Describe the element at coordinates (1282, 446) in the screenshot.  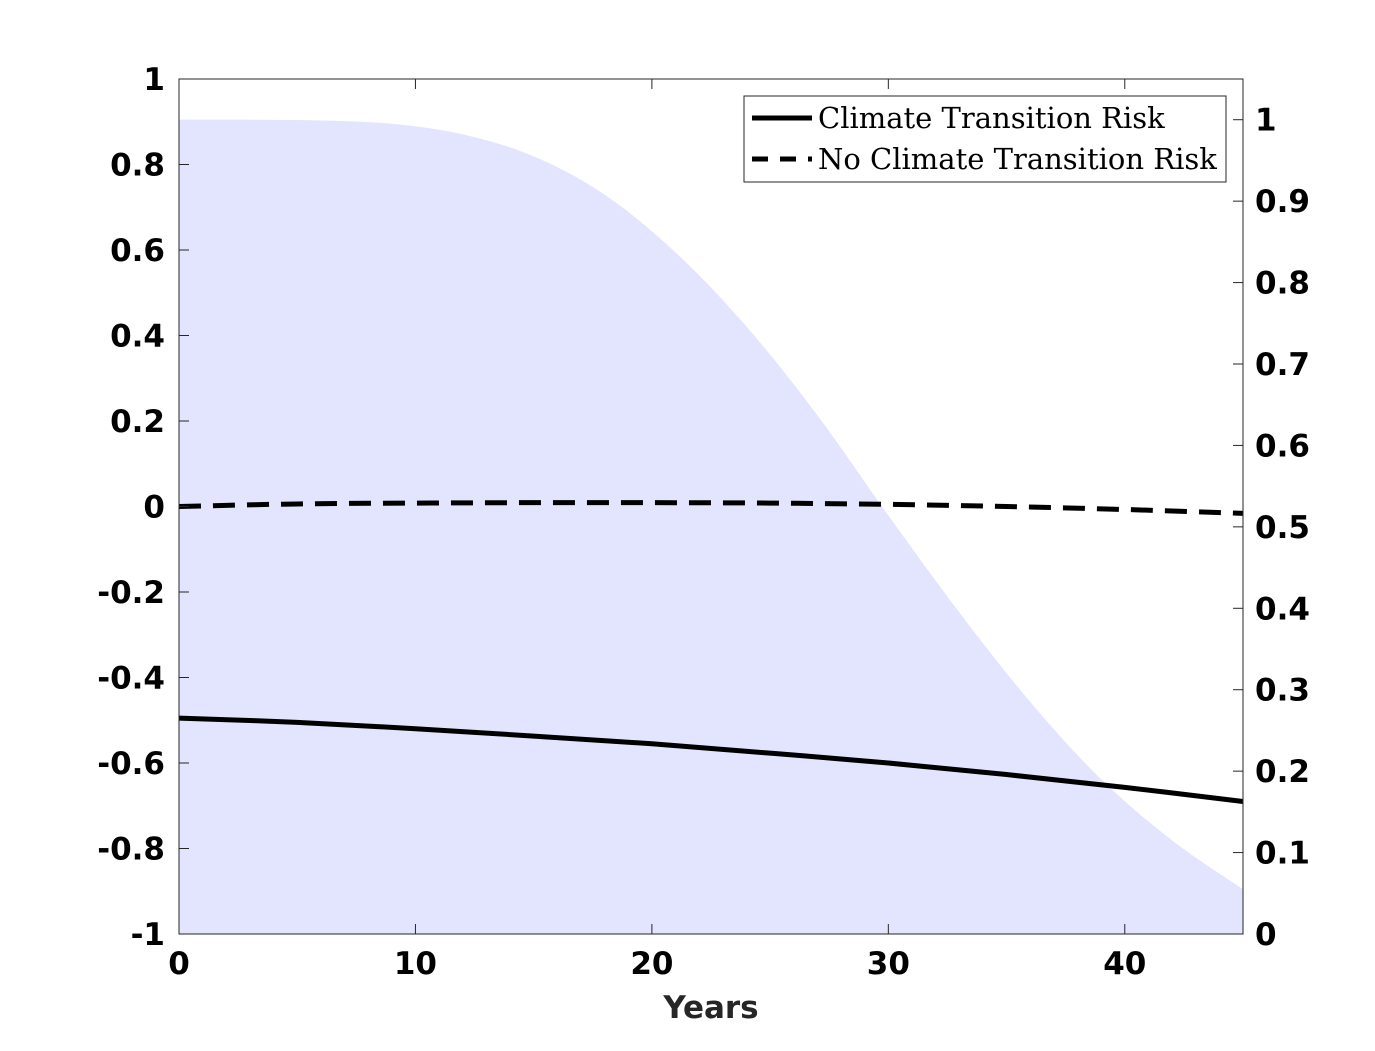
I see `y-right-tick-label: 0.6` at that location.